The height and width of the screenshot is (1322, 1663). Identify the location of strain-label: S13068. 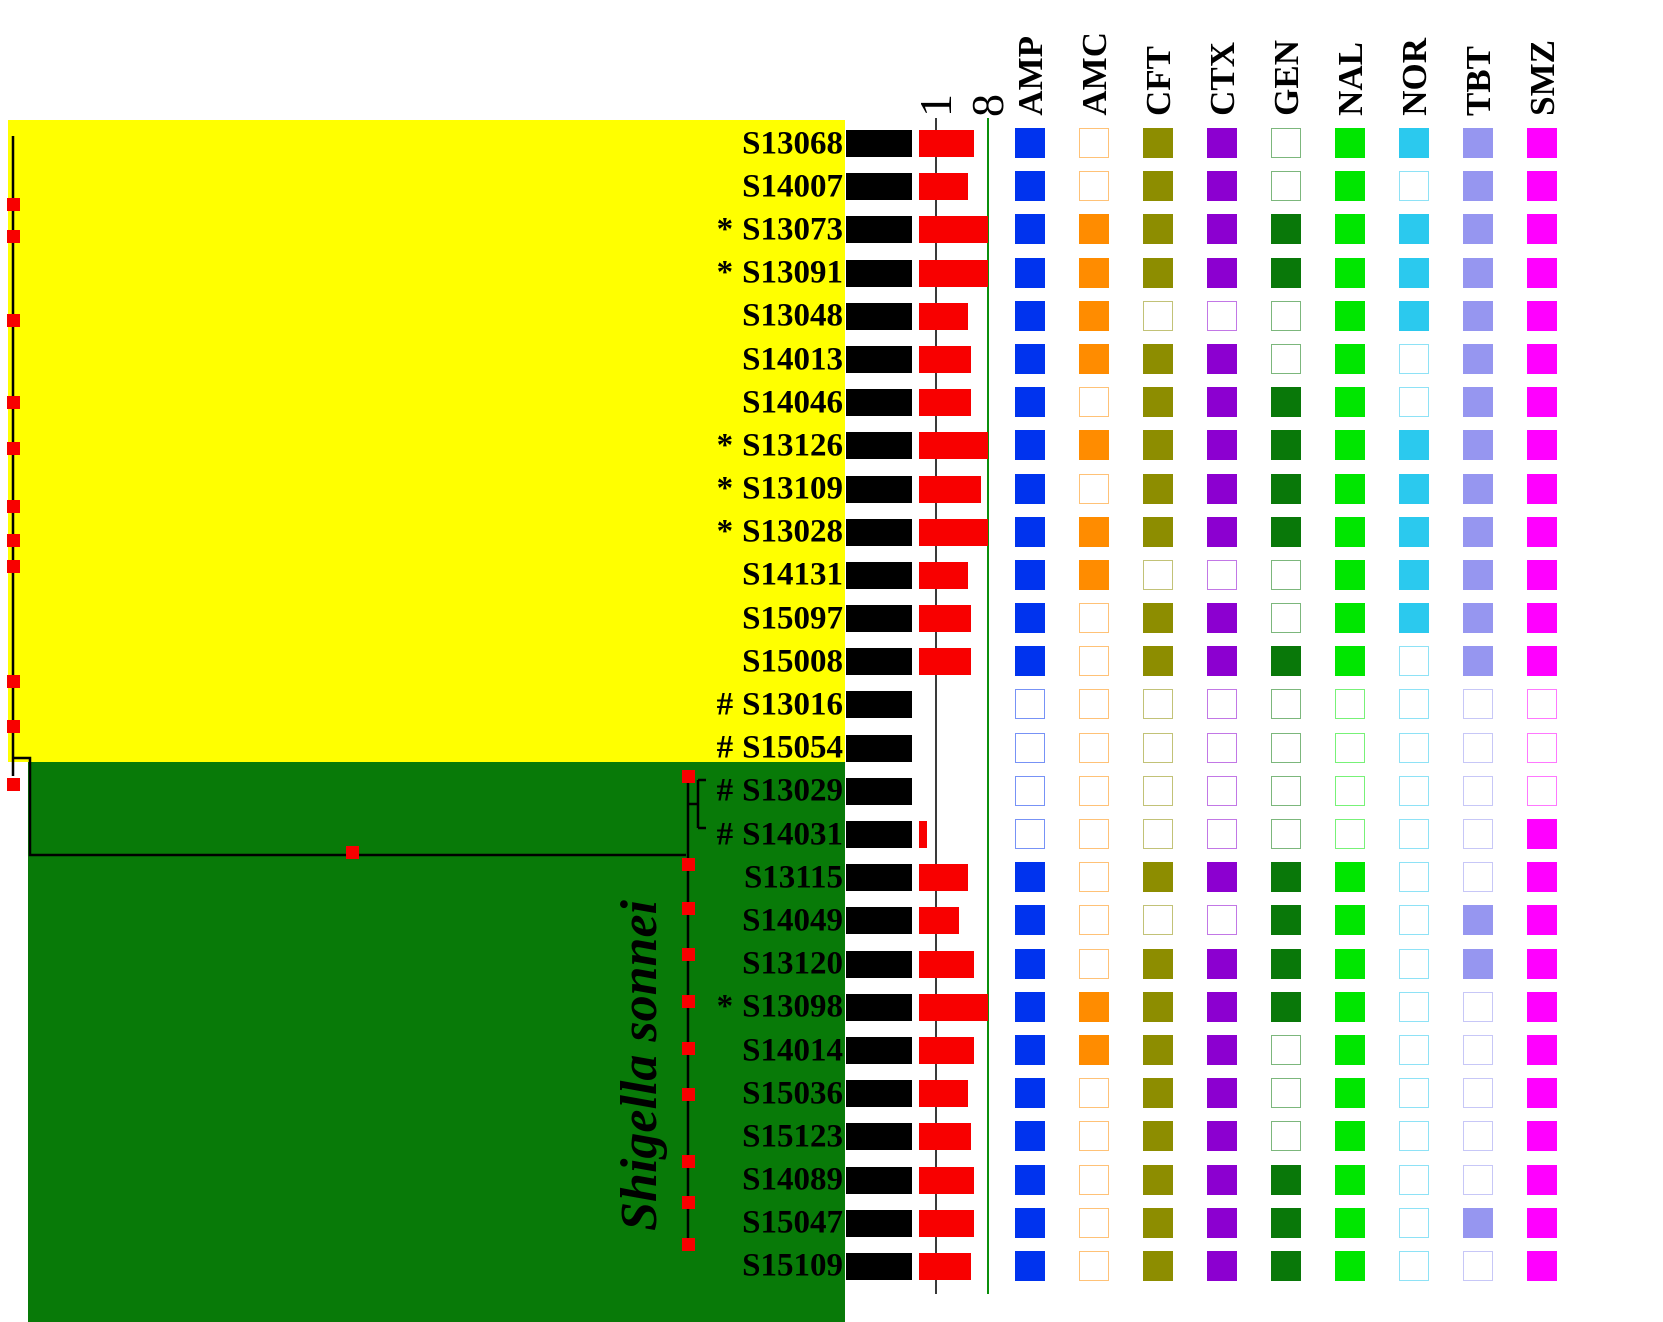
(792, 143).